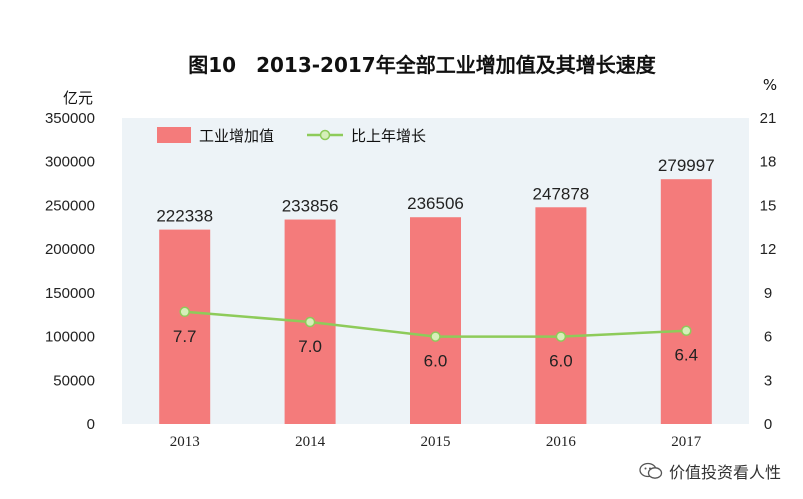 Image resolution: width=803 pixels, height=499 pixels. What do you see at coordinates (184, 216) in the screenshot?
I see `bar-value-label: 222338` at bounding box center [184, 216].